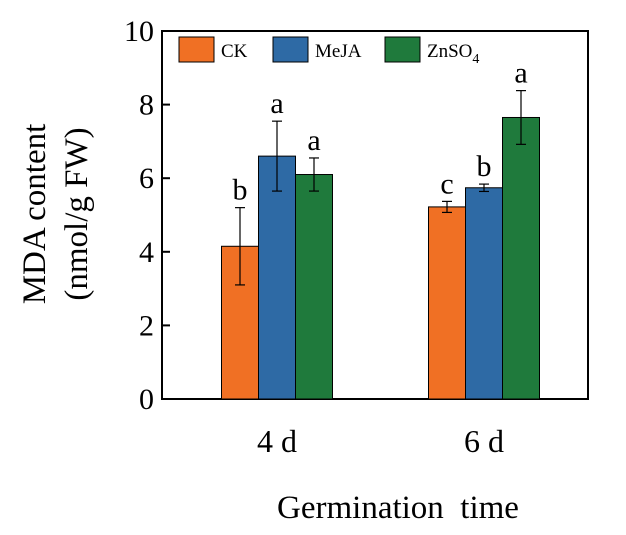 This screenshot has height=535, width=626. What do you see at coordinates (380, 425) in the screenshot?
I see `x-axis: 4 d 6 d` at bounding box center [380, 425].